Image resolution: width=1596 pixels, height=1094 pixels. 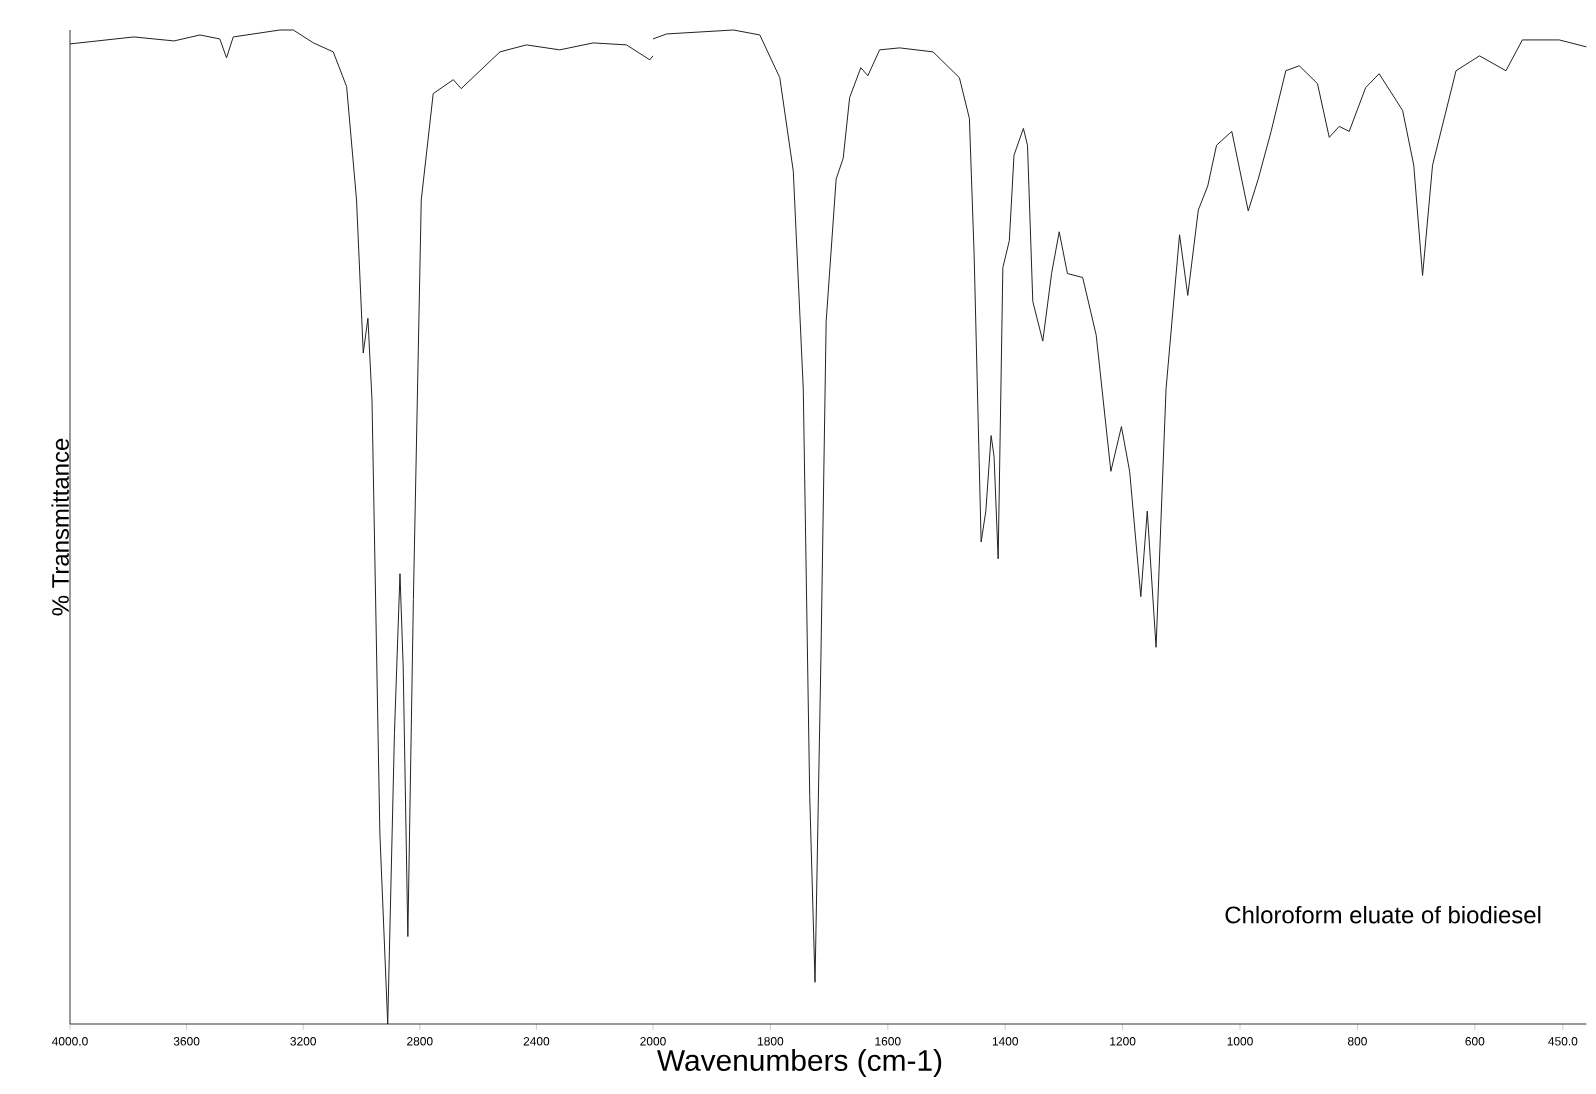 I want to click on annotation: Chloroform eluate of biodiesel, so click(x=1383, y=914).